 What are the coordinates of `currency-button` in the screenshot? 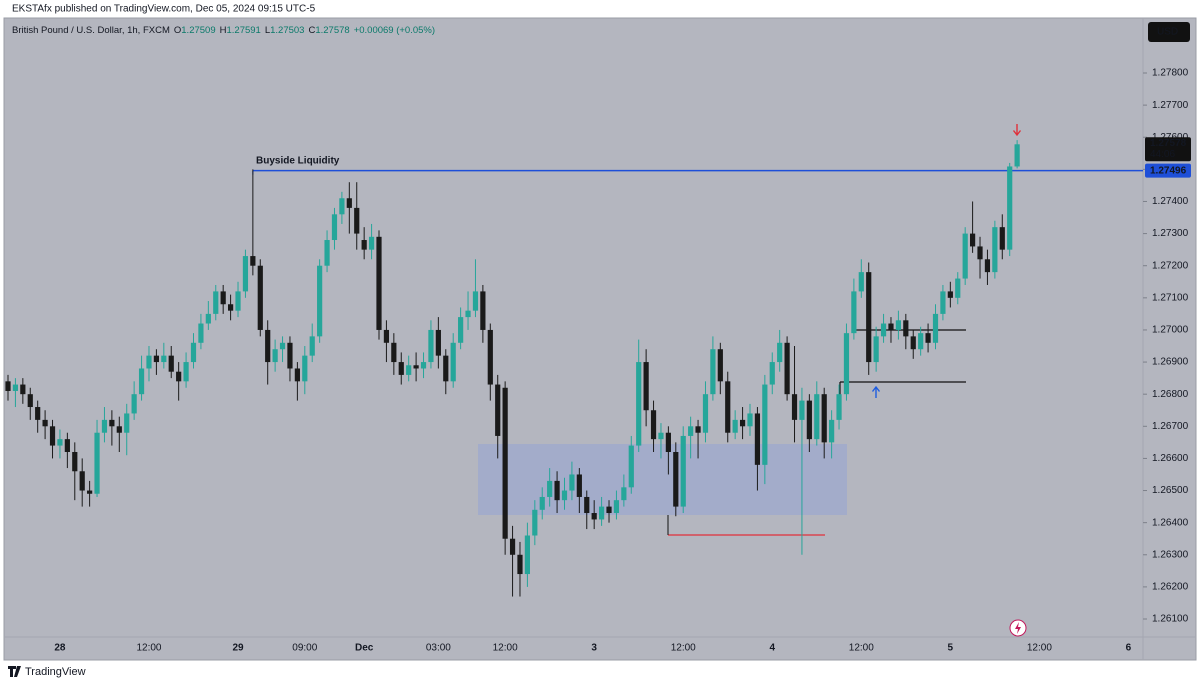 It's located at (1169, 32).